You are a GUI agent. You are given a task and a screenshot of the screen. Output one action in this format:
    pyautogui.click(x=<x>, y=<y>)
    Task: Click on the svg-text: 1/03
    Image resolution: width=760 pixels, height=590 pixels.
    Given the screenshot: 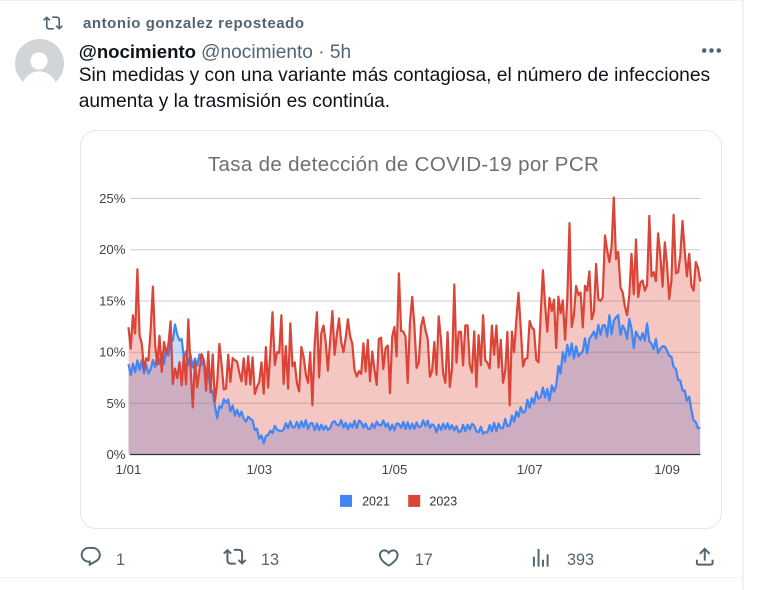 What is the action you would take?
    pyautogui.click(x=260, y=469)
    